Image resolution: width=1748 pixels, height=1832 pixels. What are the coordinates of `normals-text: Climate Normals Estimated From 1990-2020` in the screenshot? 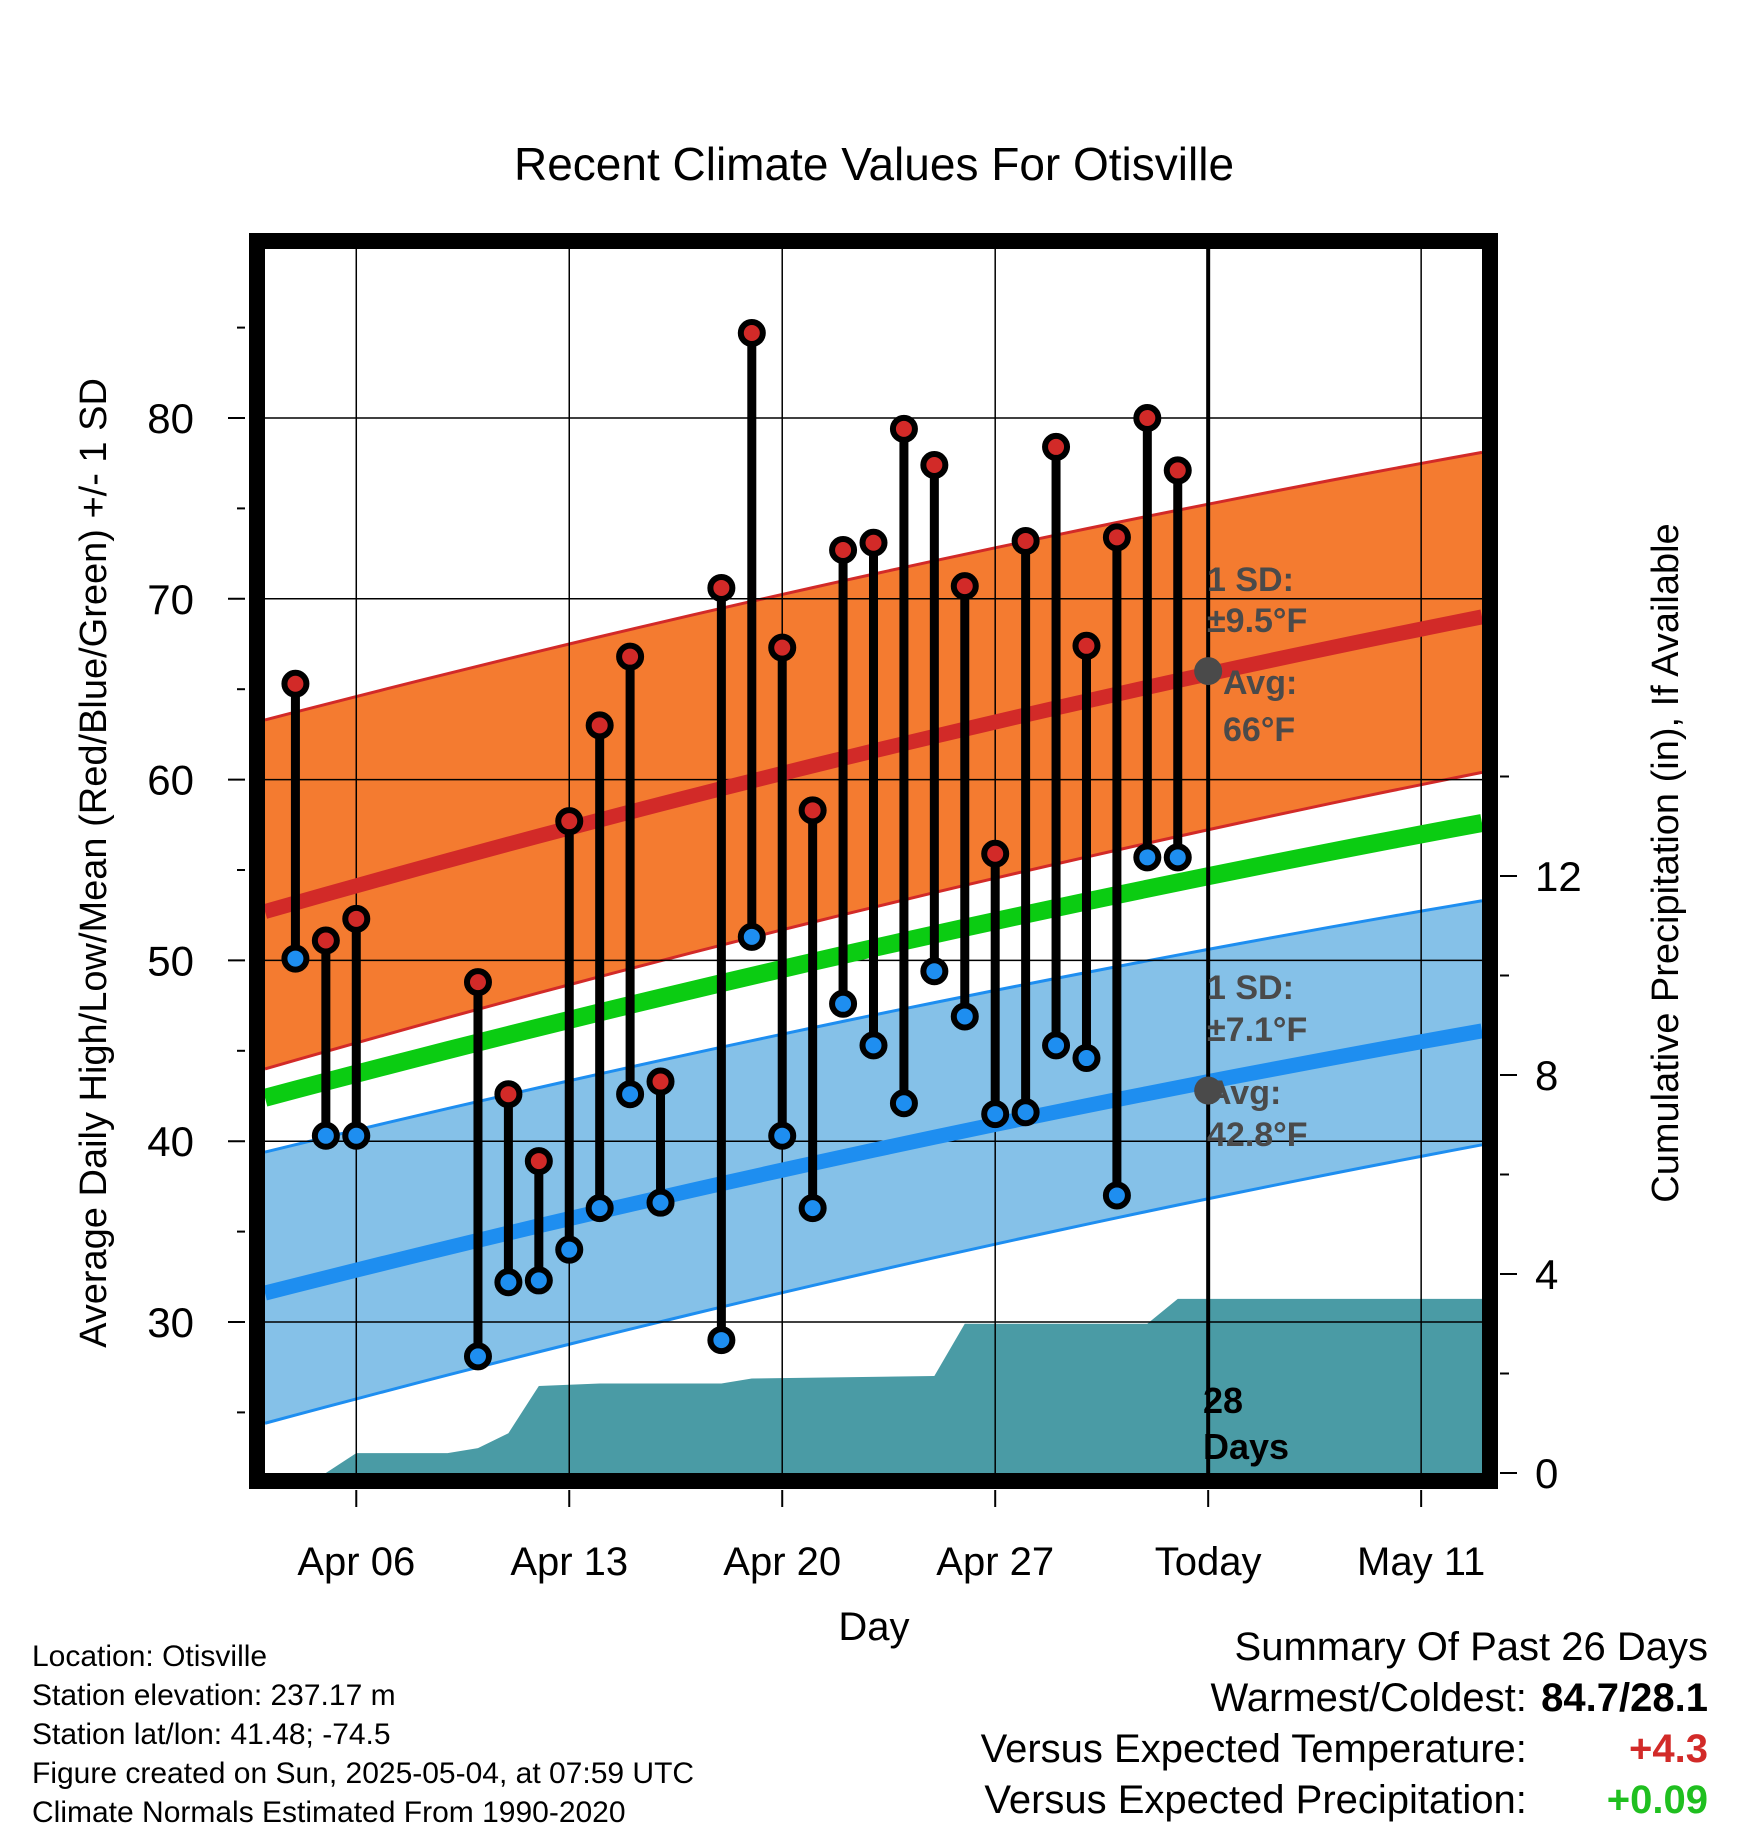 It's located at (329, 1812).